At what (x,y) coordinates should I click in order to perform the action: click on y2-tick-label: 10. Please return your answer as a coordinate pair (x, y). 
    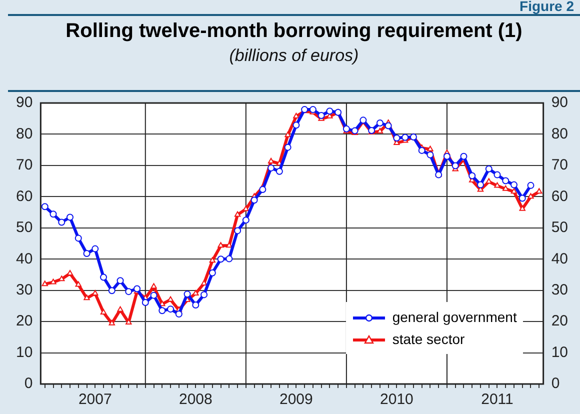
    Looking at the image, I should click on (559, 352).